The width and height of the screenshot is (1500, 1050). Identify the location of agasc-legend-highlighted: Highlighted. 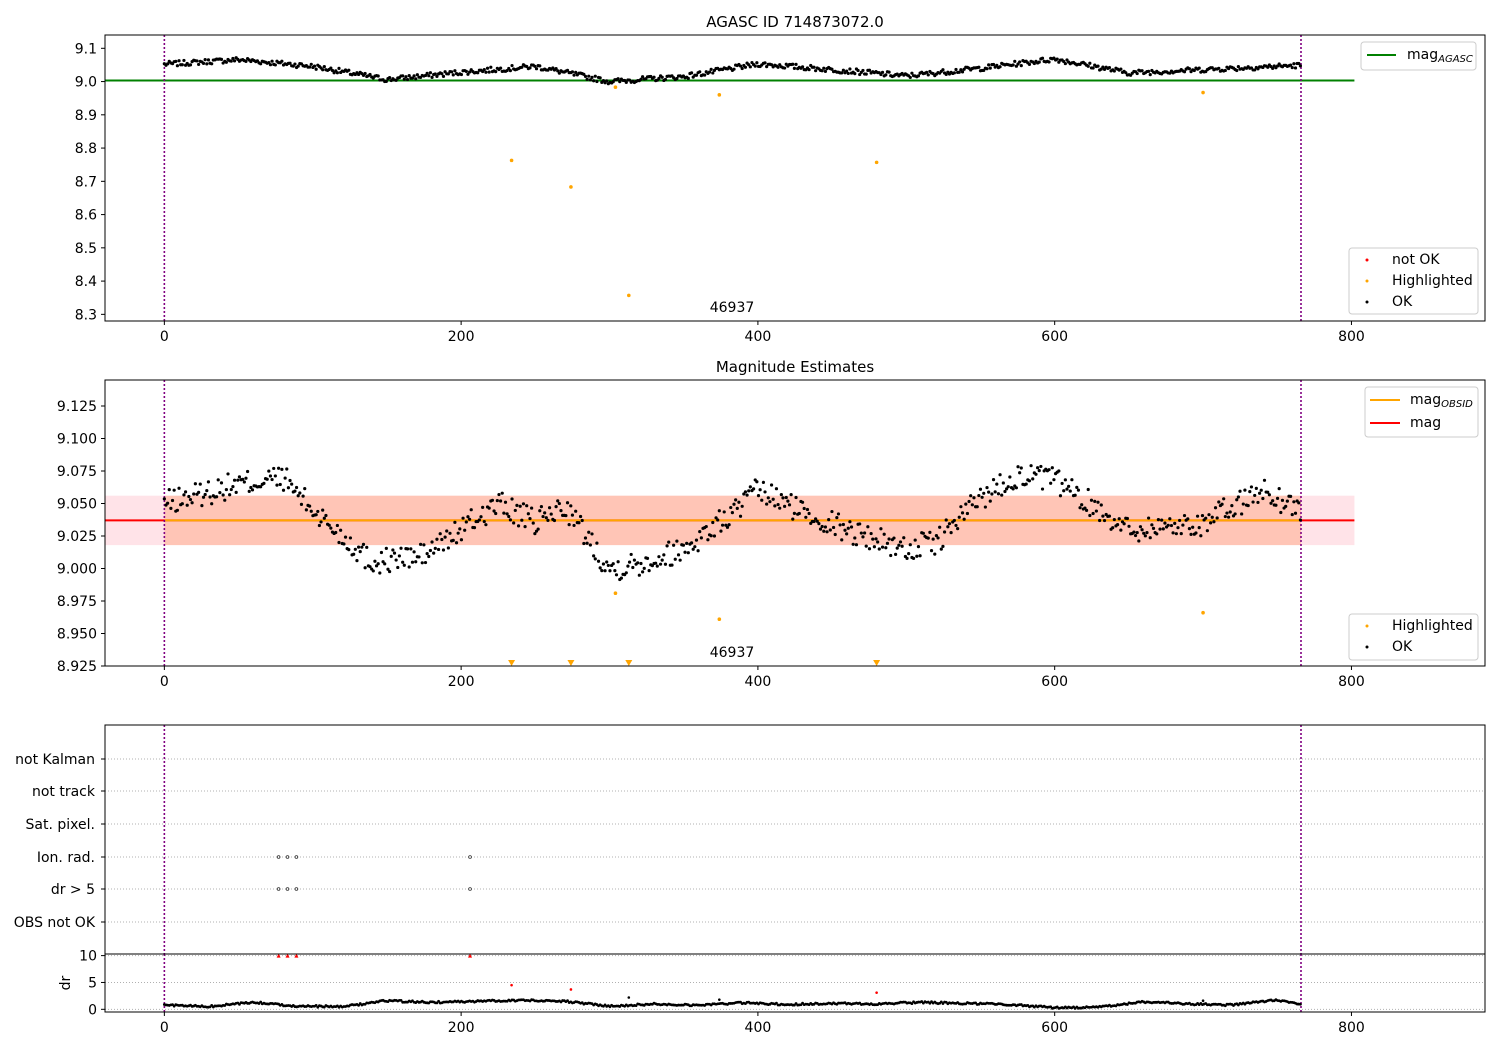
(1432, 281).